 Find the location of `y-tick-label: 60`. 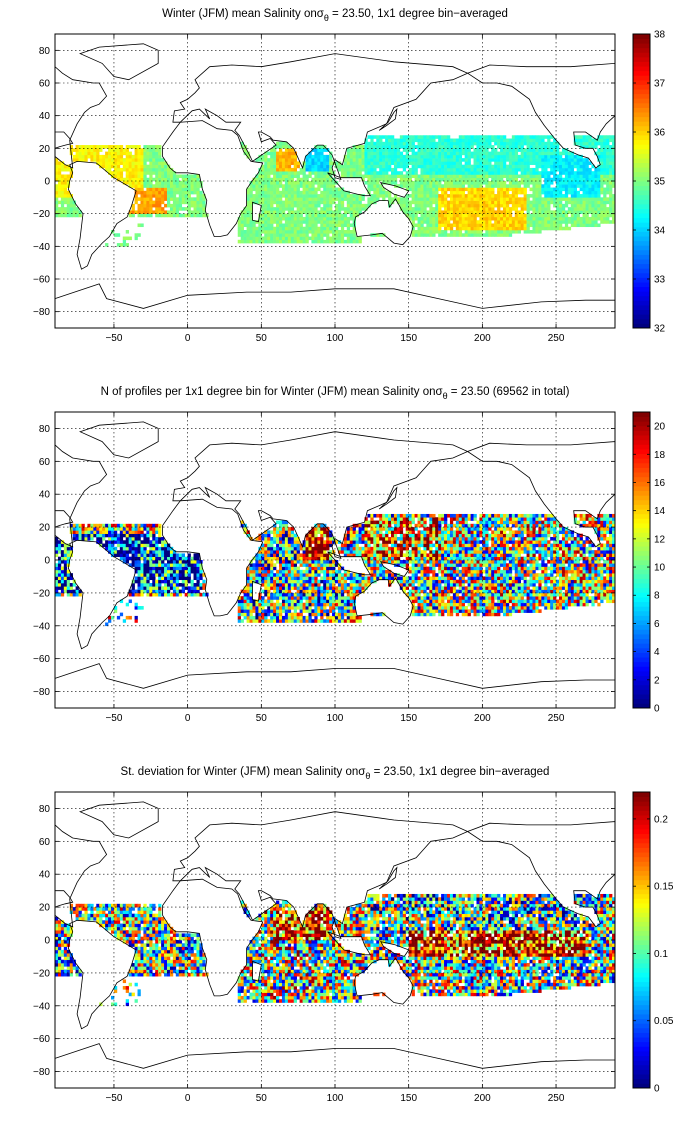

y-tick-label: 60 is located at coordinates (45, 84).